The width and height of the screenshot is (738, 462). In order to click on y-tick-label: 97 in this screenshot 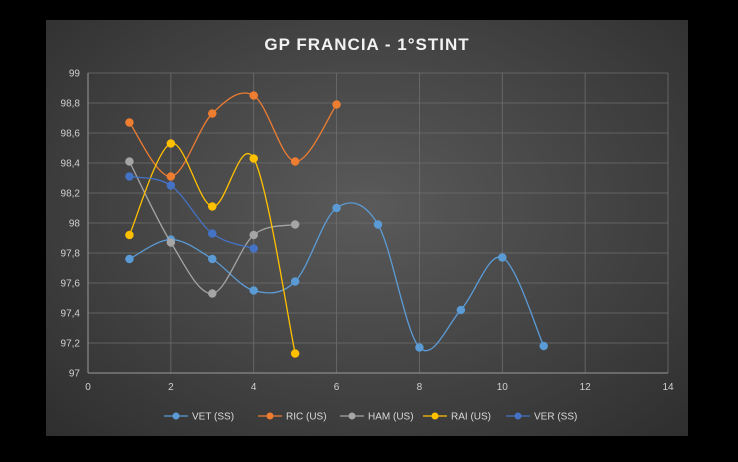, I will do `click(75, 374)`.